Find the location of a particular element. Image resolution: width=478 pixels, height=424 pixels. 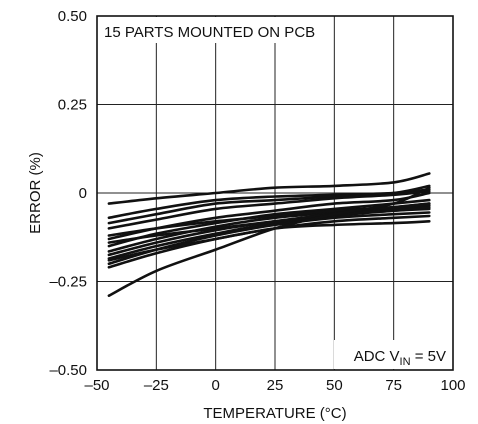

annotation-top-left: 15 PARTS MOUNTED ON PCB is located at coordinates (209, 32).